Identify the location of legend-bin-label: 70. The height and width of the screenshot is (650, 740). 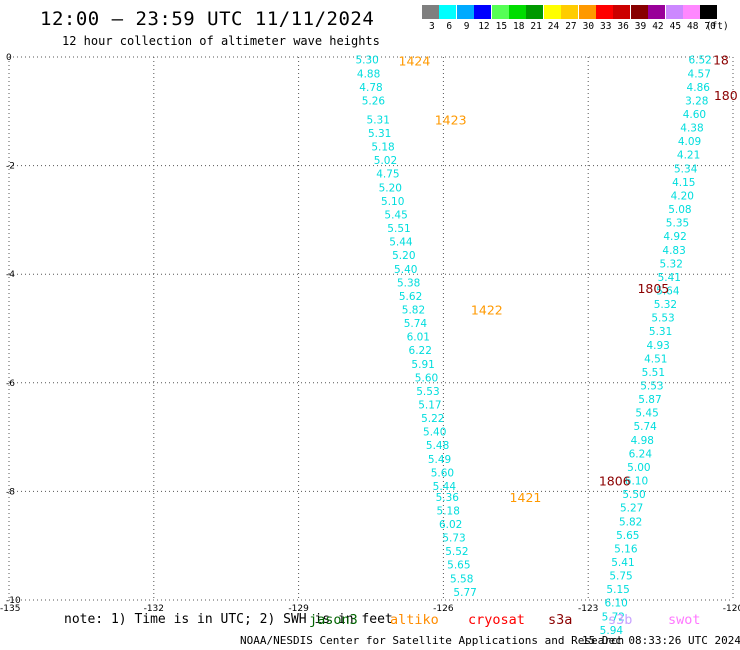
(710, 26).